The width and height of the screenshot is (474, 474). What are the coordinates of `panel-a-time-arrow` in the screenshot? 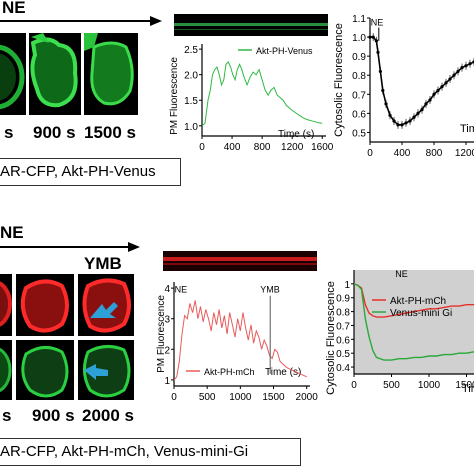 It's located at (81, 21).